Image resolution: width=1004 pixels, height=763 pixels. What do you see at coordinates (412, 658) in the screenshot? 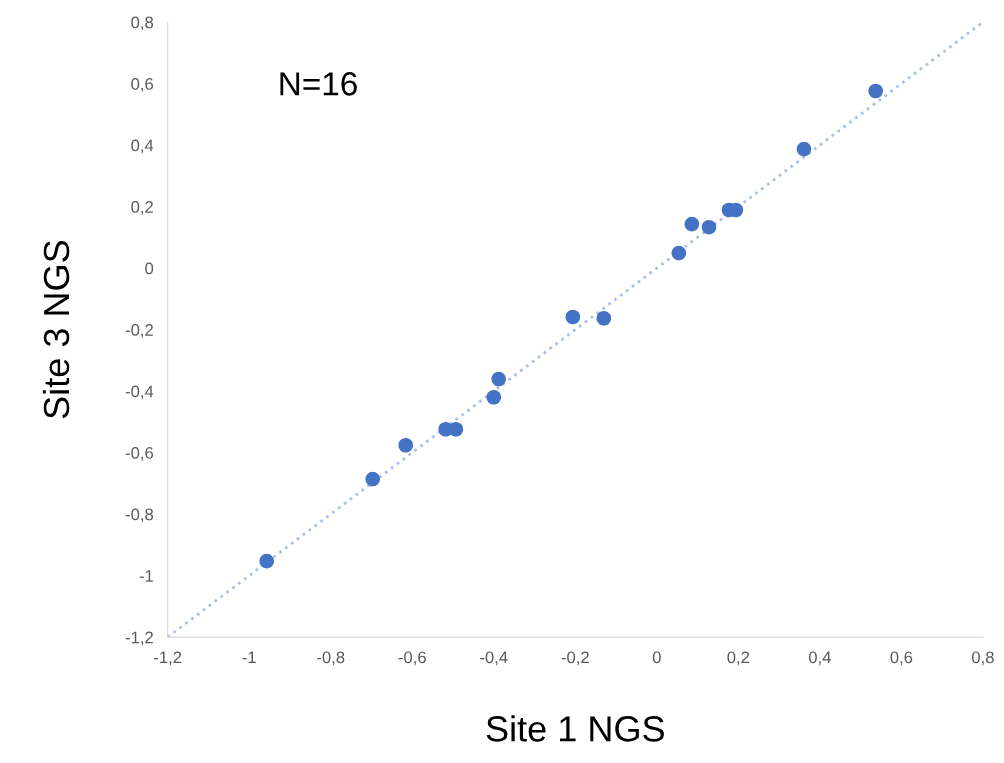
I see `x-tick-label: -0,6` at bounding box center [412, 658].